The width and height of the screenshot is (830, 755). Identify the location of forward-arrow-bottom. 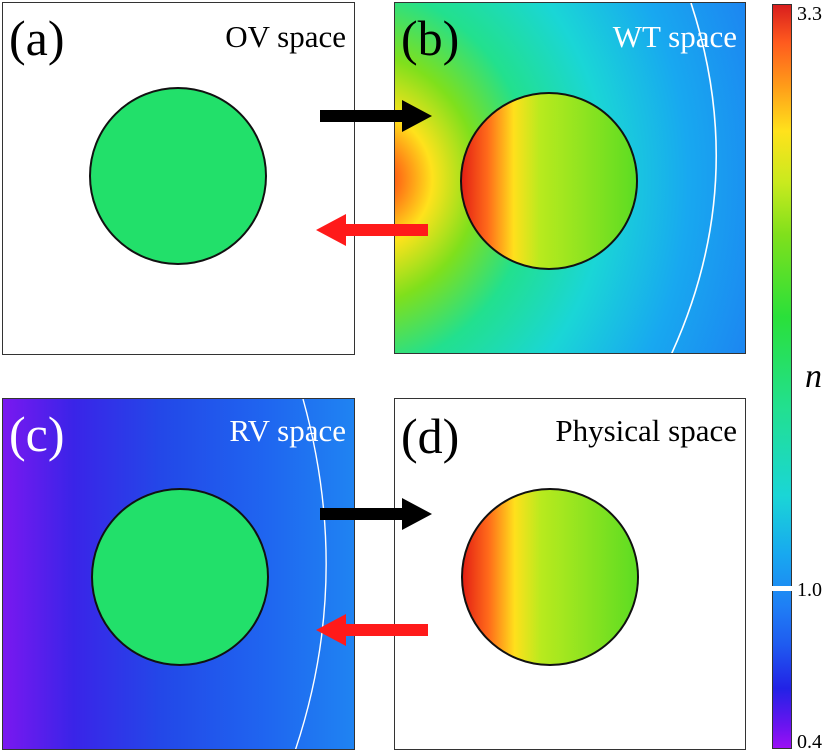
(376, 514).